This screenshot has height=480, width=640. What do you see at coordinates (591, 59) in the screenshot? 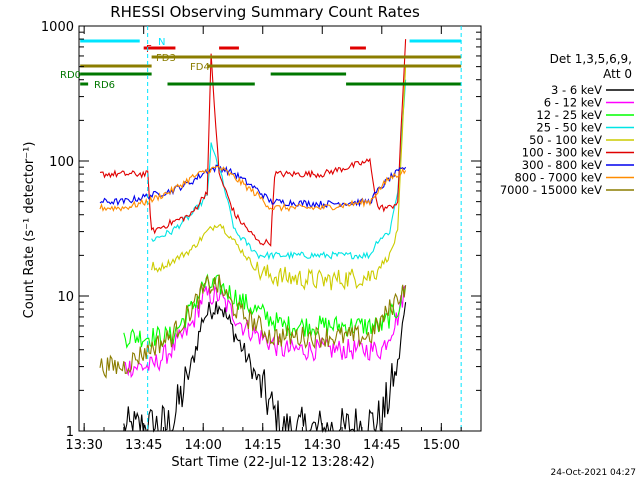
I see `legend-title: Det 1,3,5,6,9,` at bounding box center [591, 59].